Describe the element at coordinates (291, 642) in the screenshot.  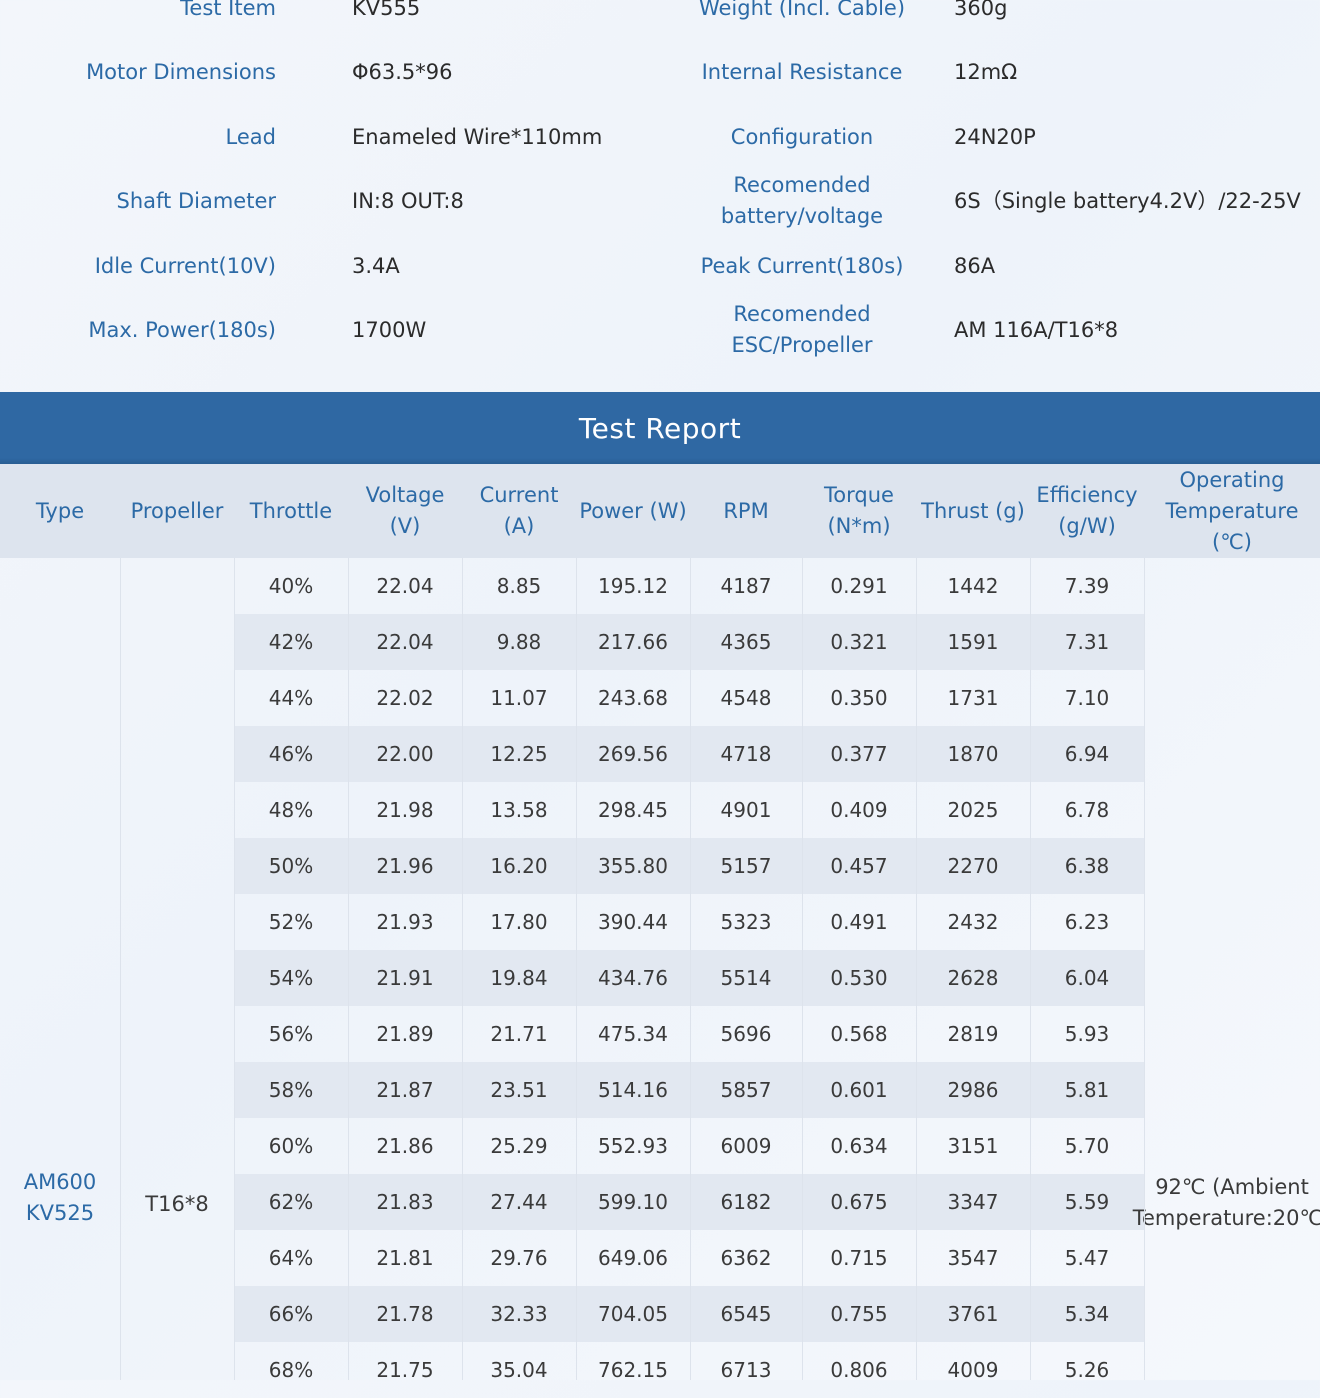
I see `cell-throttle: 42%` at that location.